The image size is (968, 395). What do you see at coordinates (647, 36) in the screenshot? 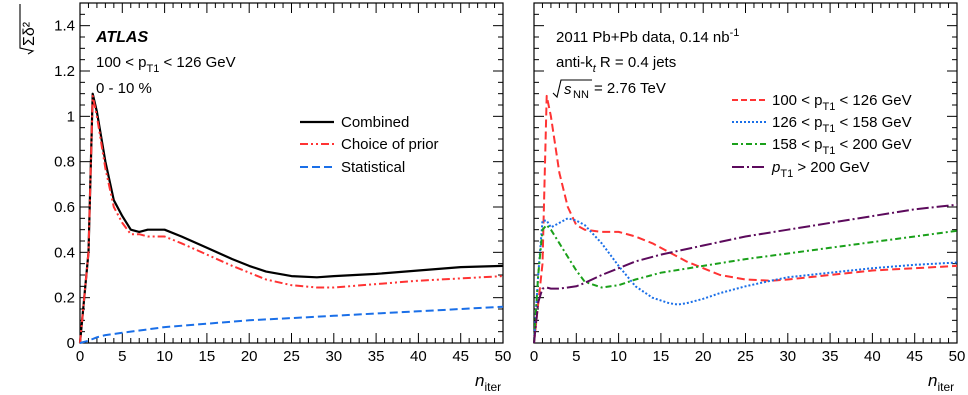
I see `dataset-label: 2011 Pb+Pb data, 0.14 nb-1` at bounding box center [647, 36].